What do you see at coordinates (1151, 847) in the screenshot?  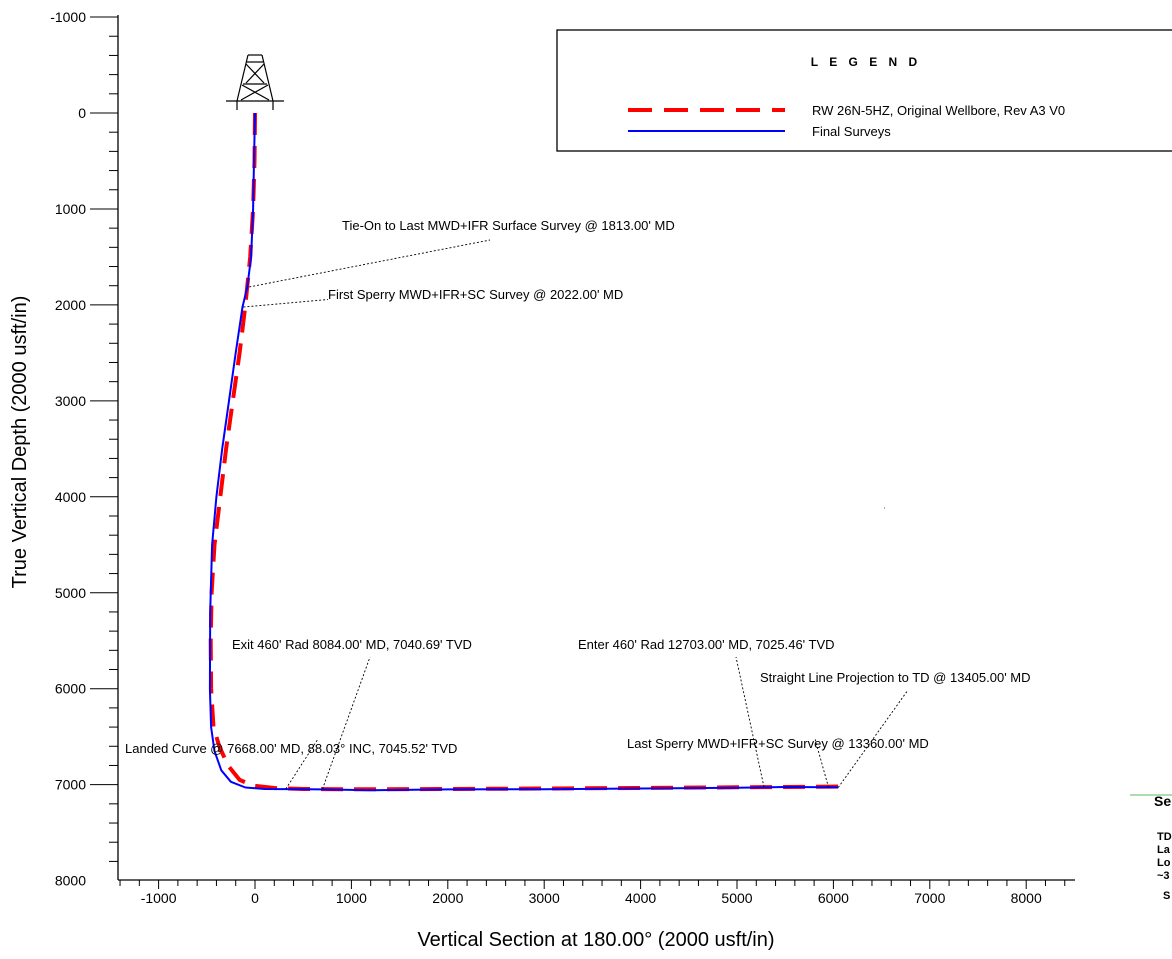 I see `clipped-info-box: Se TD La Lo ~3 S` at bounding box center [1151, 847].